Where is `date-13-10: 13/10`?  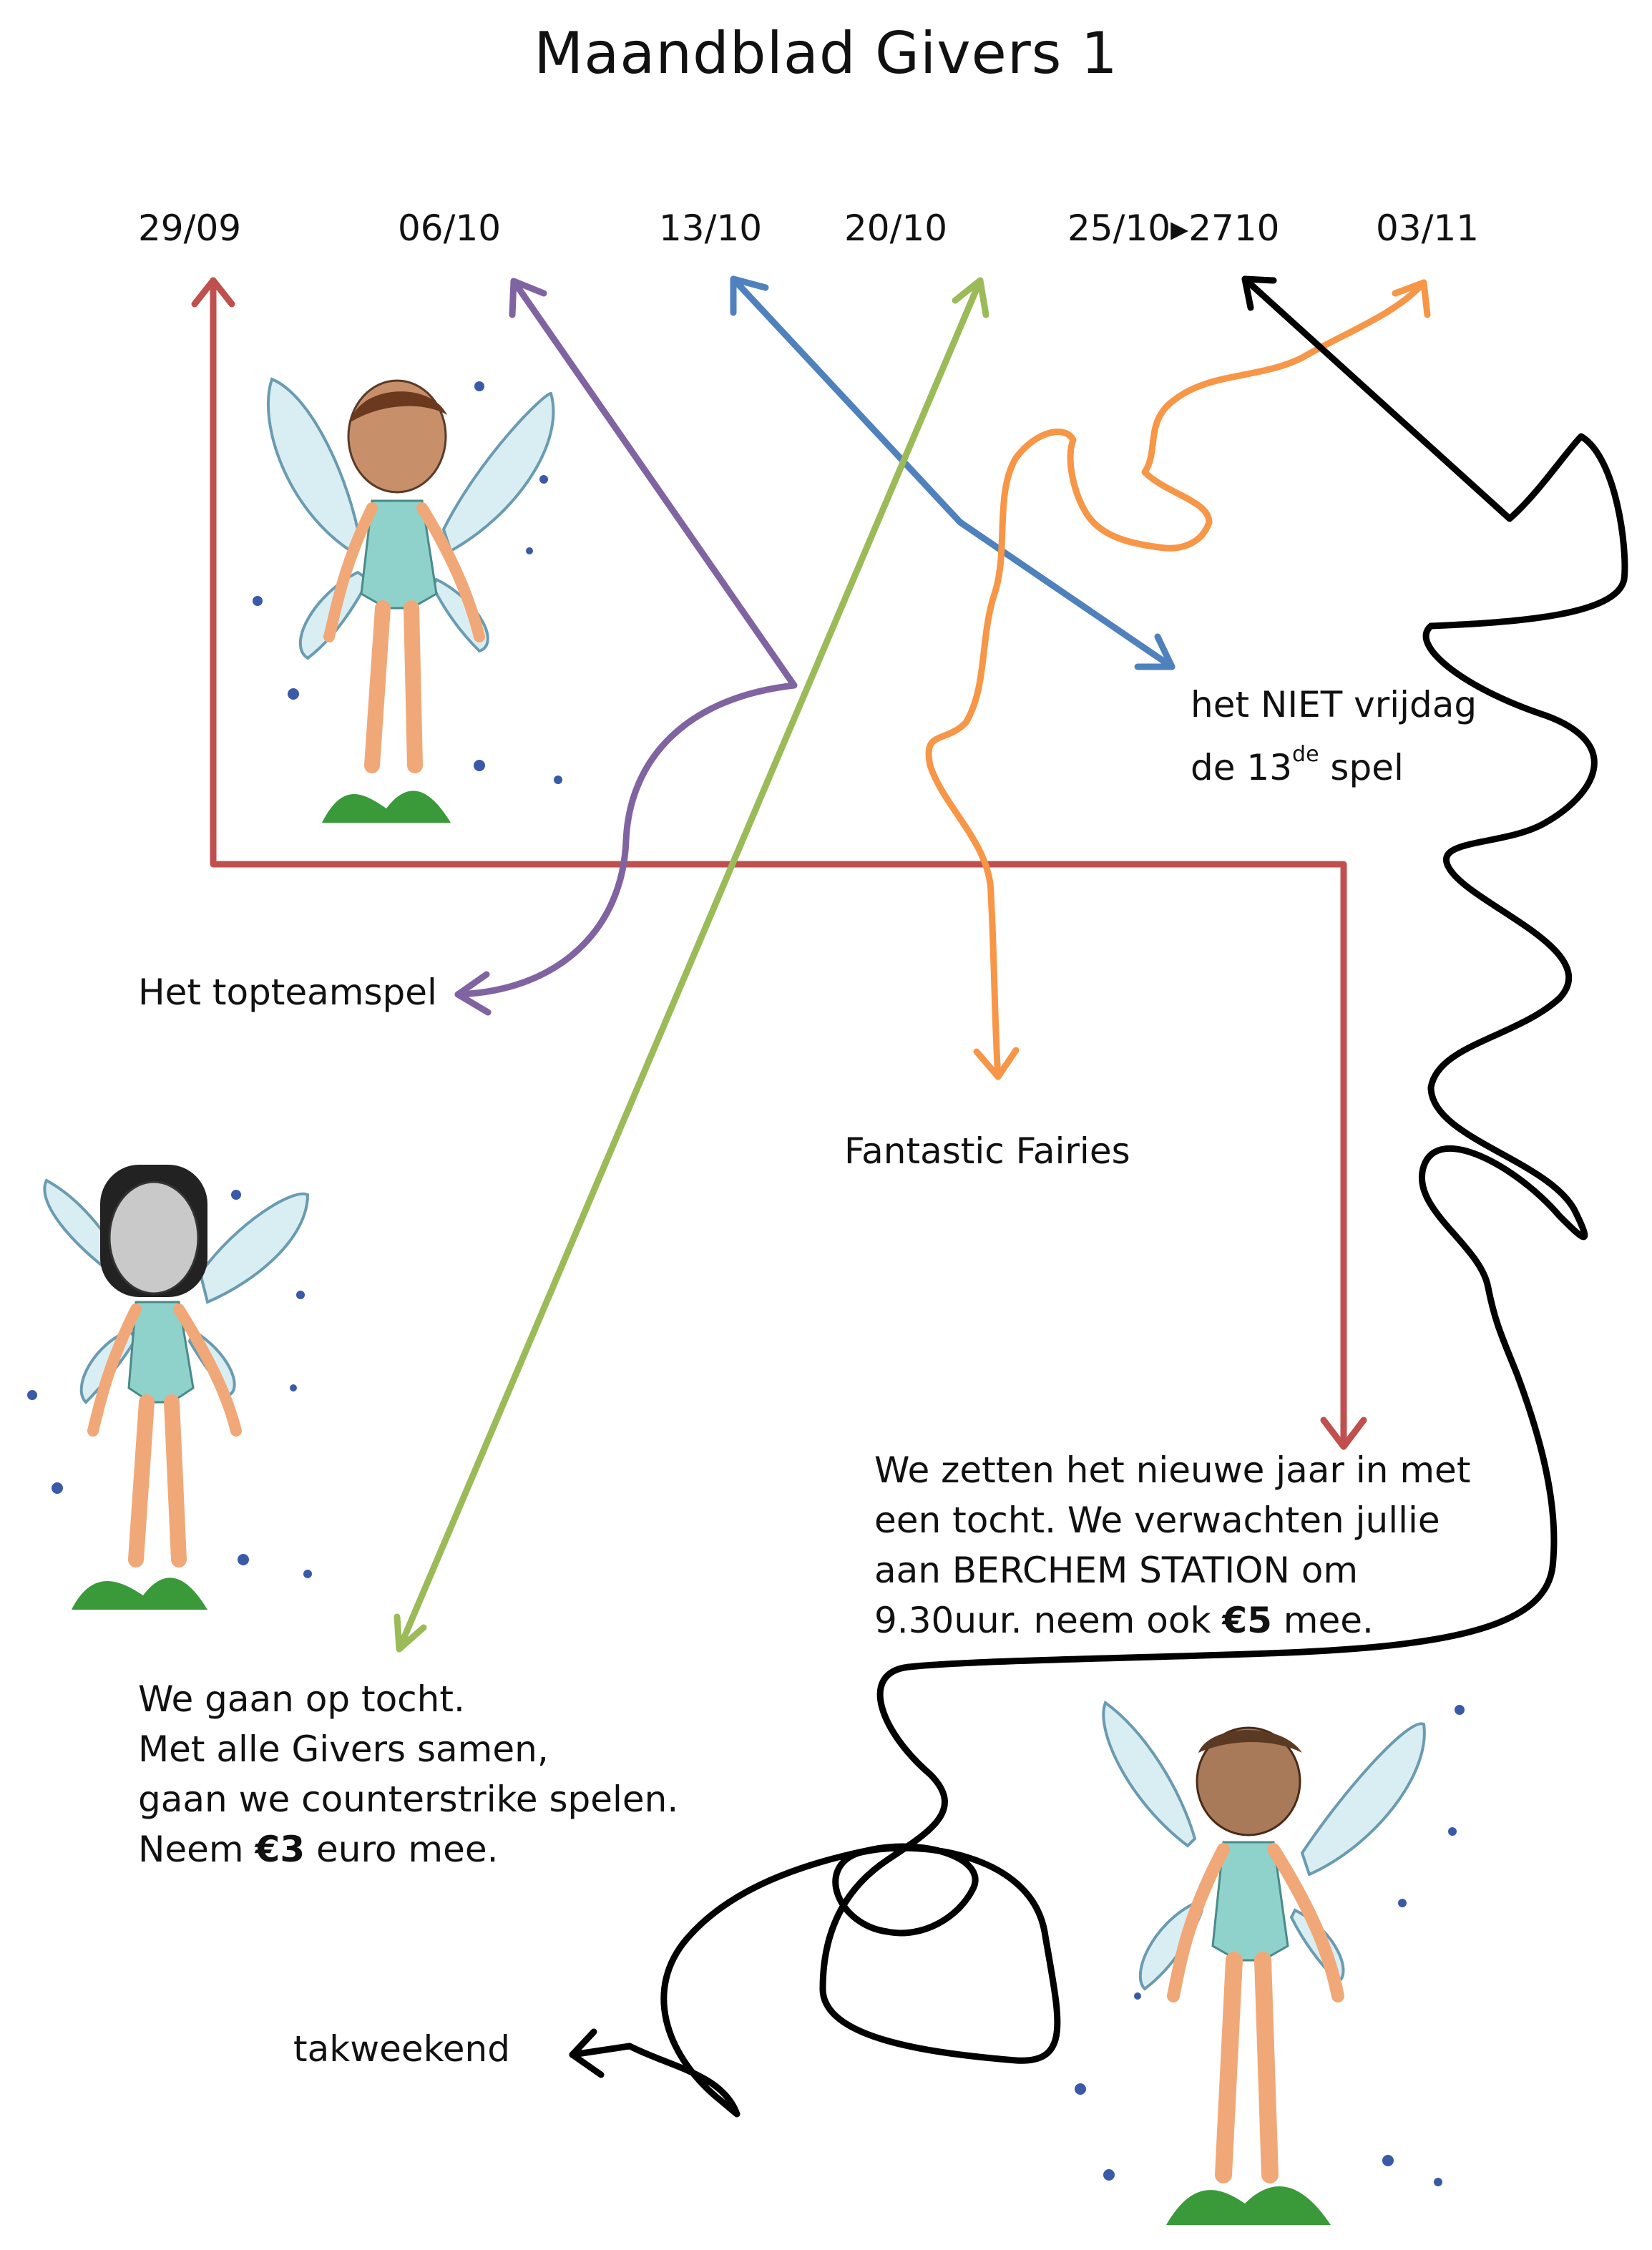 date-13-10: 13/10 is located at coordinates (711, 228).